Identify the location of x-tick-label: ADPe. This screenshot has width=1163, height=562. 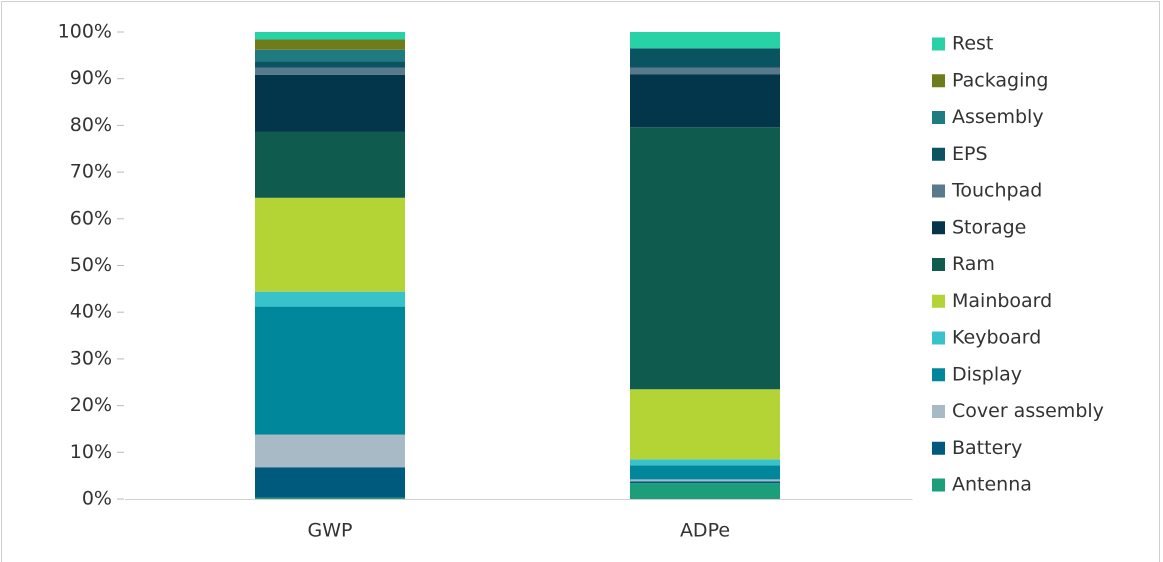
(705, 531).